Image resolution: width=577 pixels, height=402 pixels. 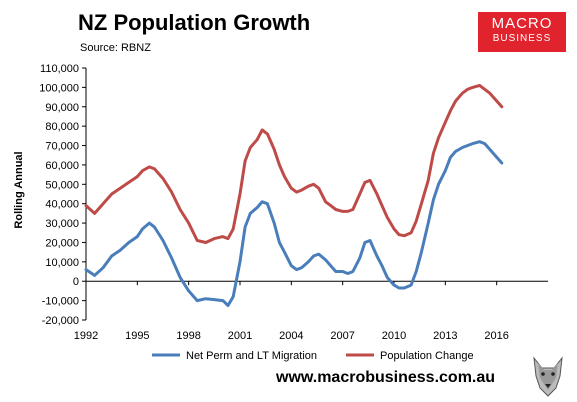 I want to click on y-axis-label: Rolling Annual, so click(x=19, y=189).